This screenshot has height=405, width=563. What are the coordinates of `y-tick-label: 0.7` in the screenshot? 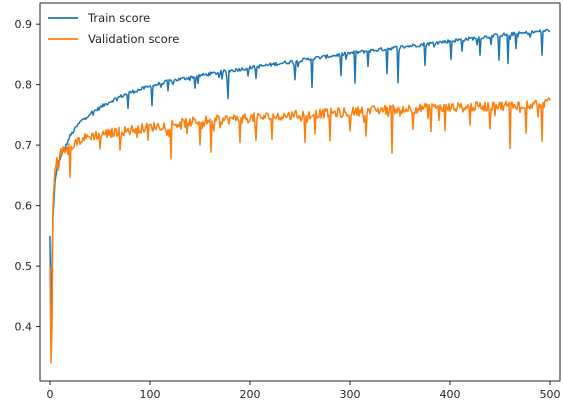 It's located at (24, 145).